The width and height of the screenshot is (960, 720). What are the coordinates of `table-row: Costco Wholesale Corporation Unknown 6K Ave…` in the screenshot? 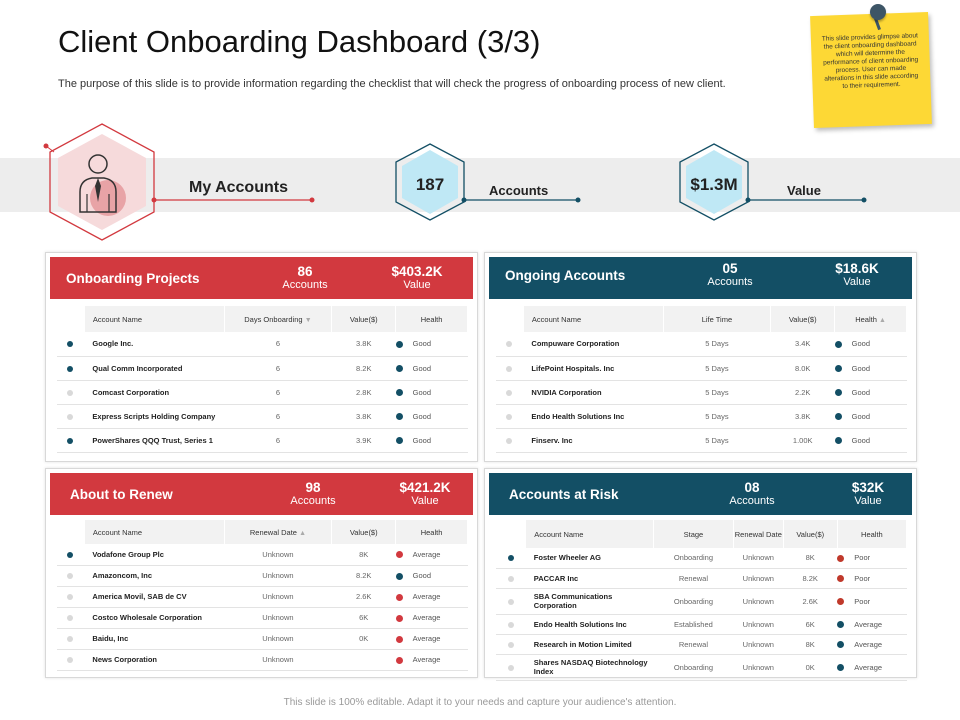 It's located at (262, 618).